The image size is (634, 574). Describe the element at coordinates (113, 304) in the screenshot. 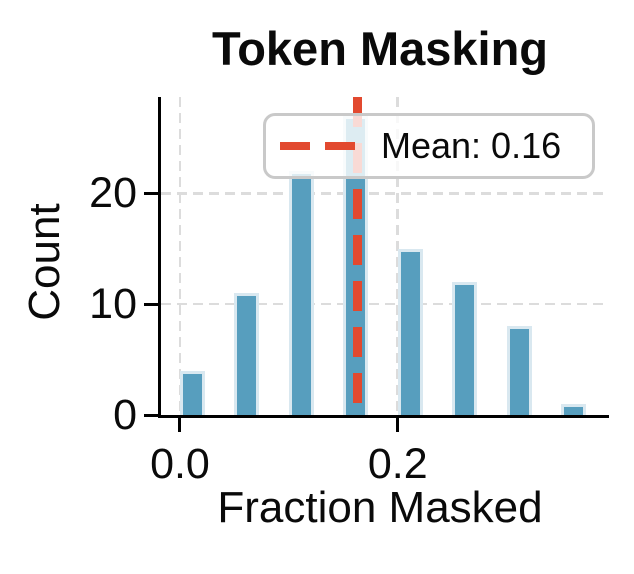

I see `y-tick-label: 10` at that location.